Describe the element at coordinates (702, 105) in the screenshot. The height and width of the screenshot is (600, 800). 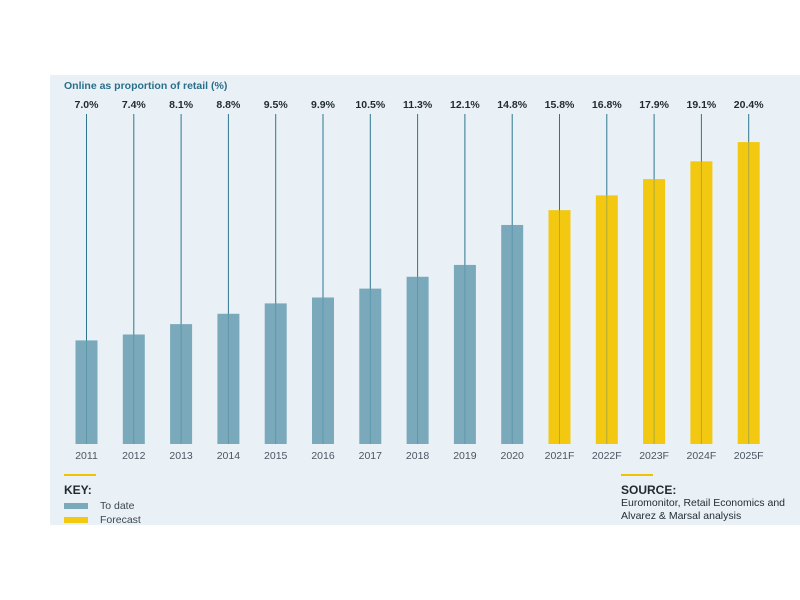
I see `value-label-2024f: 19.1%` at that location.